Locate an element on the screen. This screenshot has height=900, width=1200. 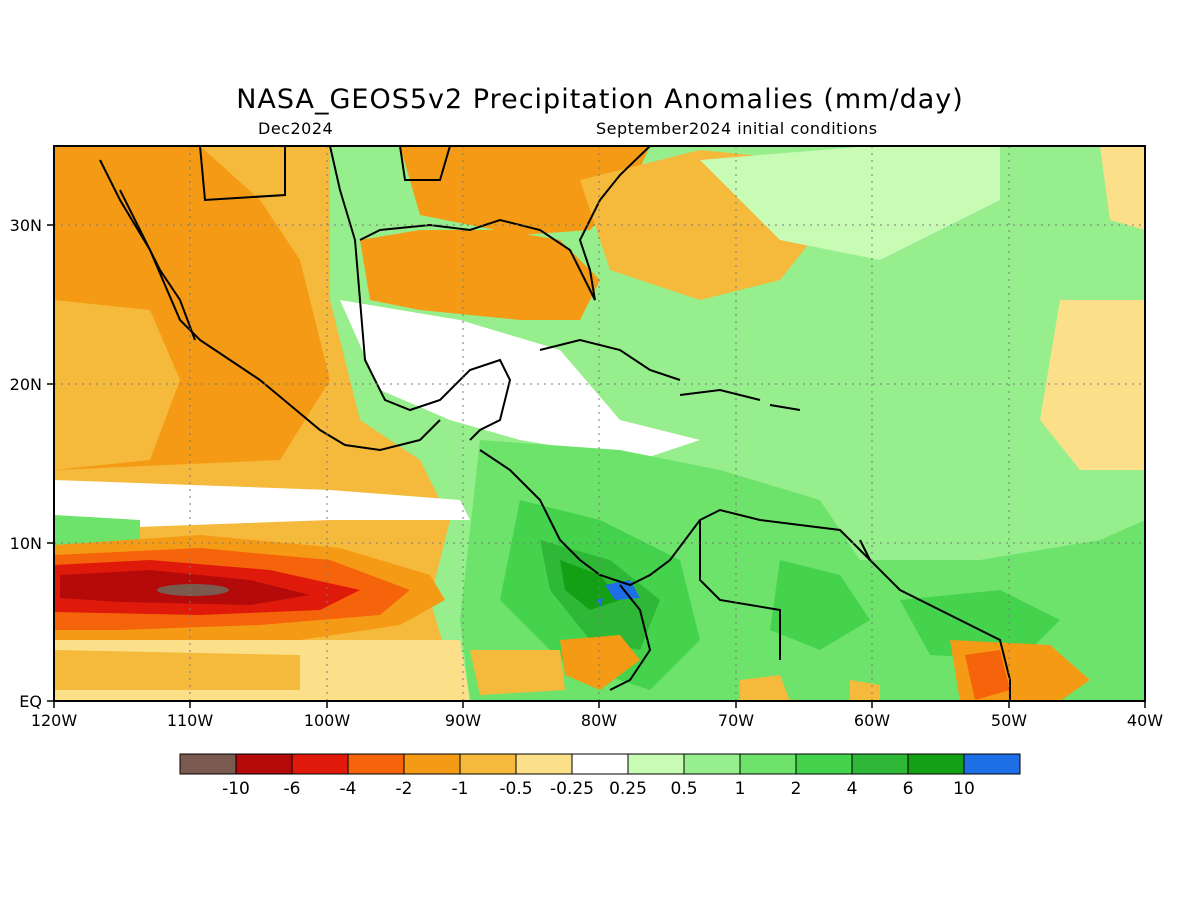
colorbar-label: 0.25 is located at coordinates (628, 789).